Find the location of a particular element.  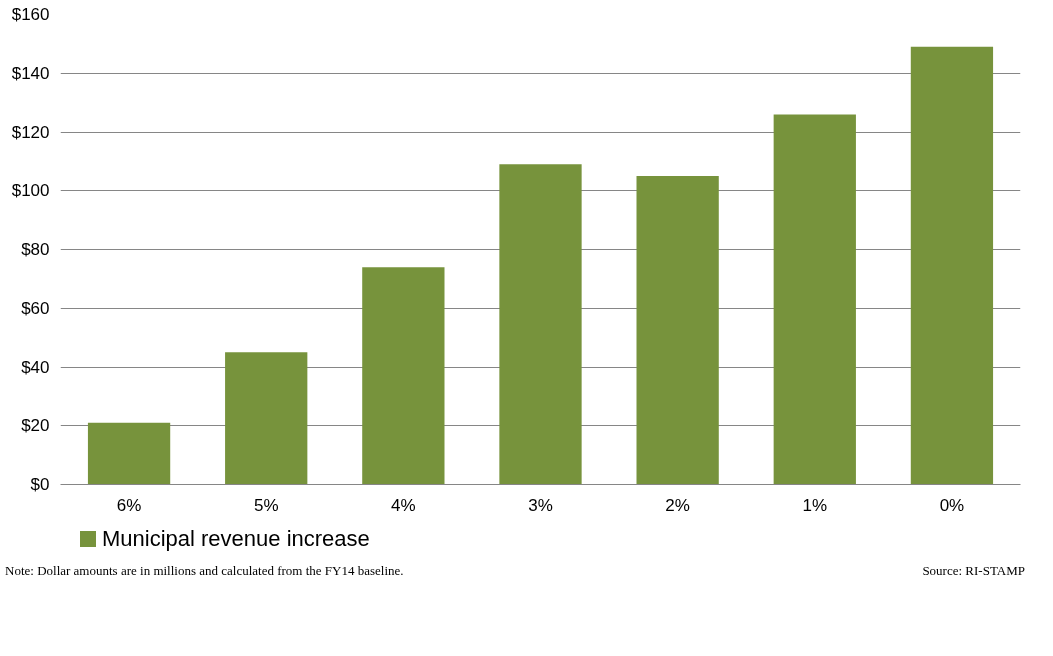

x-tick-label: 6% is located at coordinates (129, 505).